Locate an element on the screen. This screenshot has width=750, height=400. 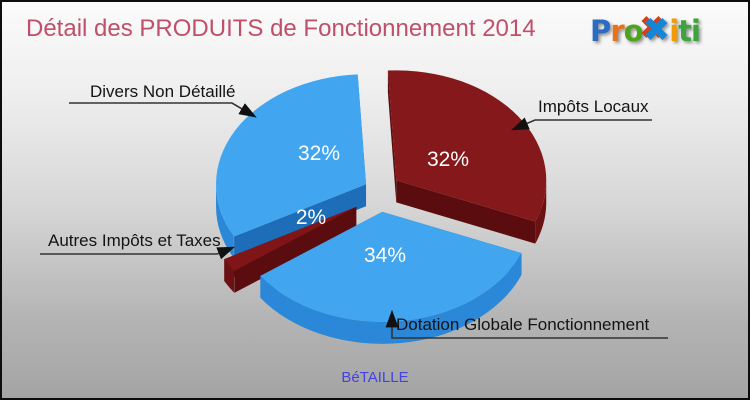
logo-letter: o is located at coordinates (633, 31).